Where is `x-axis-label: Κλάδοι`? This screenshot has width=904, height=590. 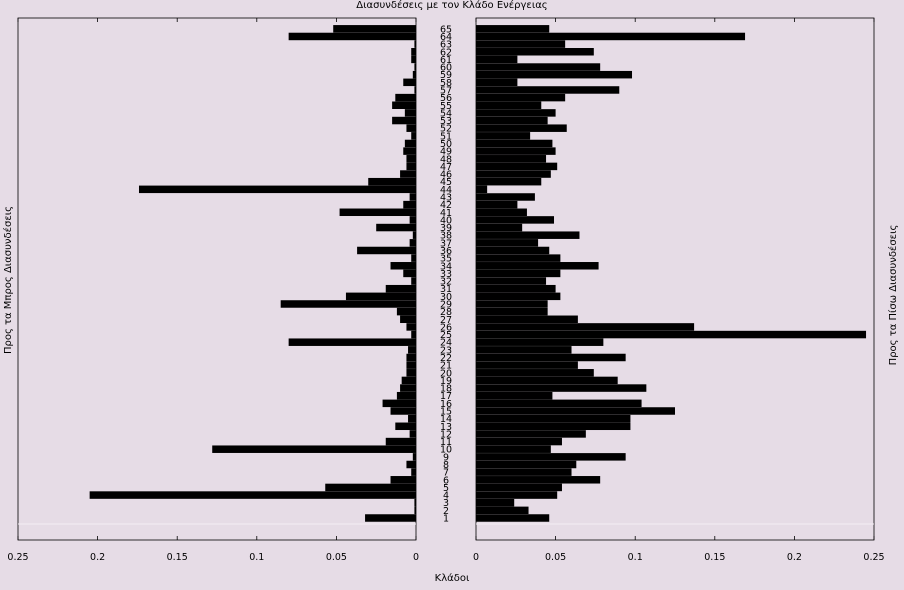 x-axis-label: Κλάδοι is located at coordinates (452, 578).